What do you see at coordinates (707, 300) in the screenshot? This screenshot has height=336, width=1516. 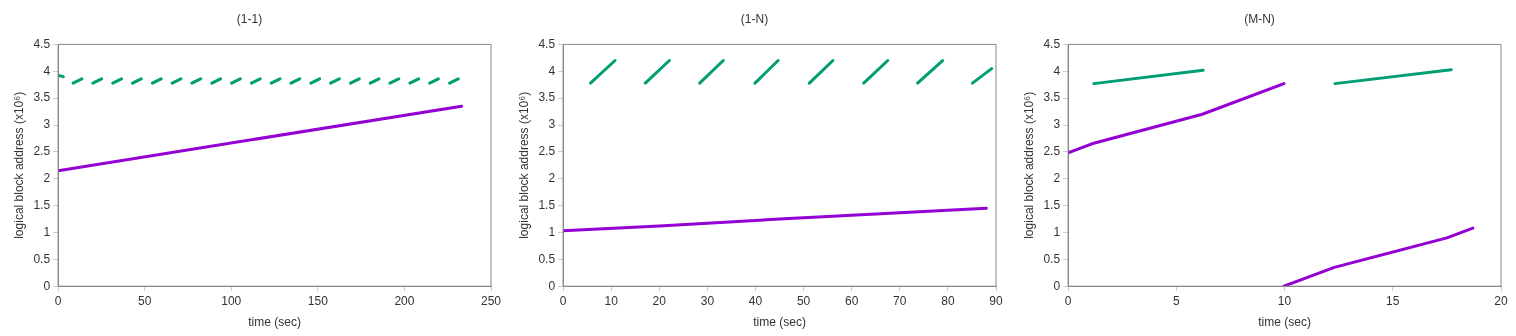 I see `x-tick-label: 30` at bounding box center [707, 300].